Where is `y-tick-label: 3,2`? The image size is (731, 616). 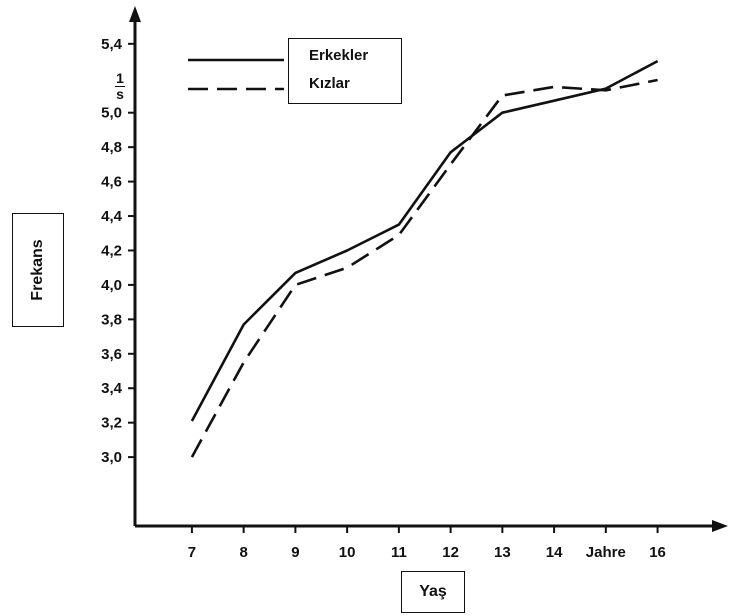
y-tick-label: 3,2 is located at coordinates (111, 423).